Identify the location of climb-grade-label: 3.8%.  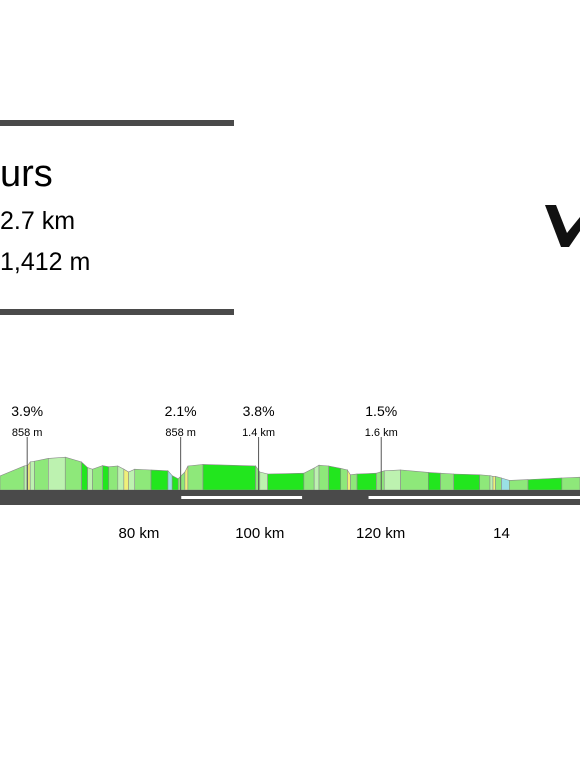
(259, 411).